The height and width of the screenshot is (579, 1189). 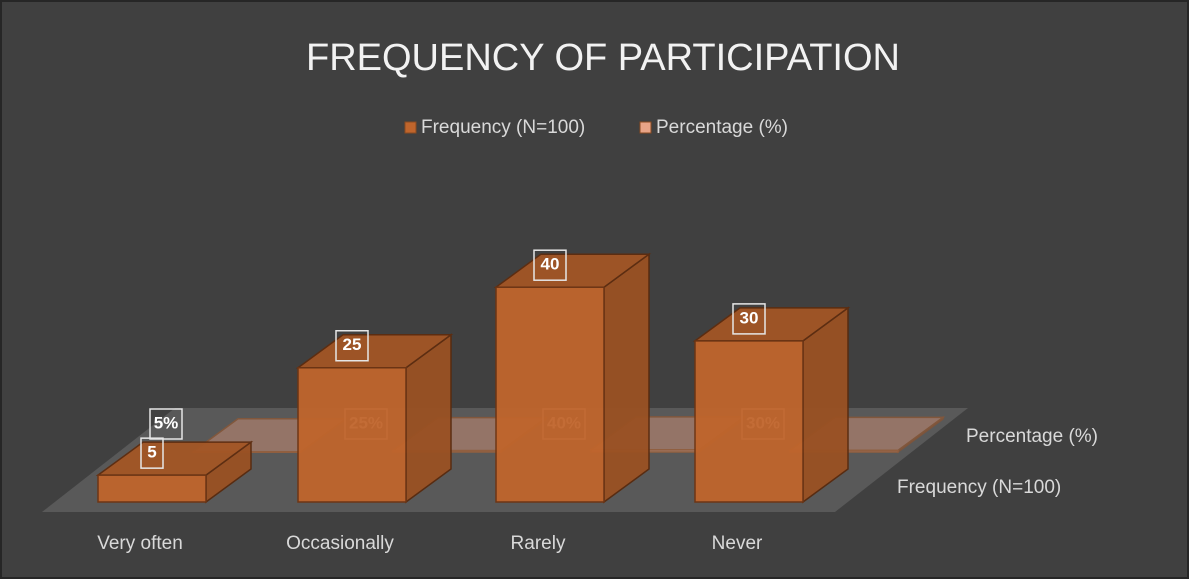 I want to click on depth-axis-label: Frequency (N=100), so click(x=979, y=487).